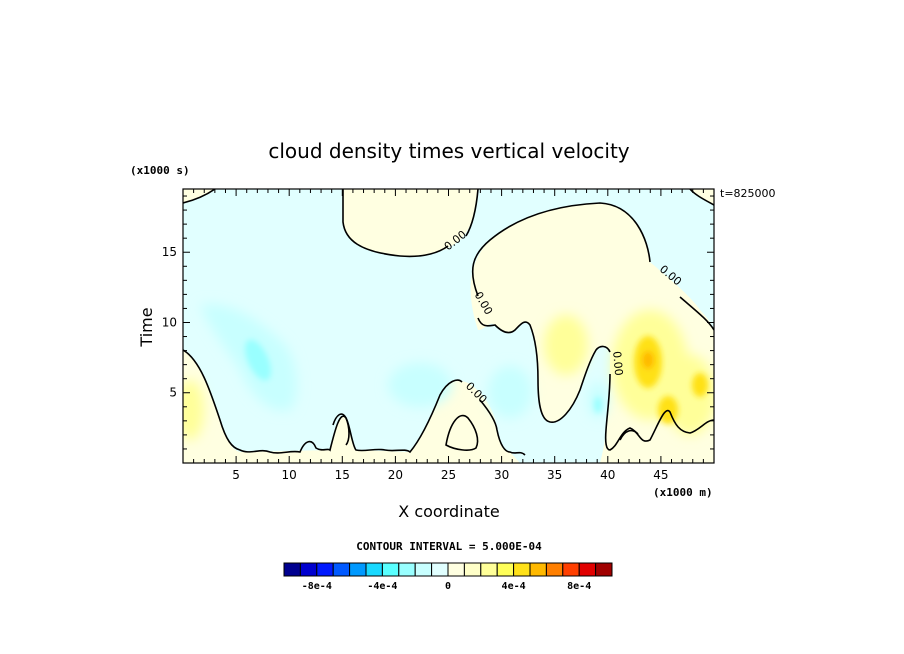  I want to click on contour-label: 0.00, so click(617, 364).